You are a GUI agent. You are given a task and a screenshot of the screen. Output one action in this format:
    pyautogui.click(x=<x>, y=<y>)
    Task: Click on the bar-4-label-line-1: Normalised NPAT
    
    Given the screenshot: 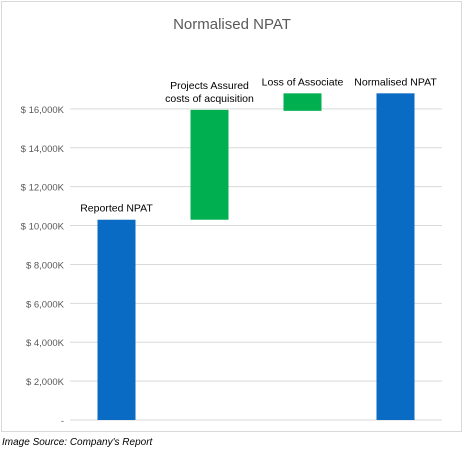 What is the action you would take?
    pyautogui.click(x=395, y=82)
    